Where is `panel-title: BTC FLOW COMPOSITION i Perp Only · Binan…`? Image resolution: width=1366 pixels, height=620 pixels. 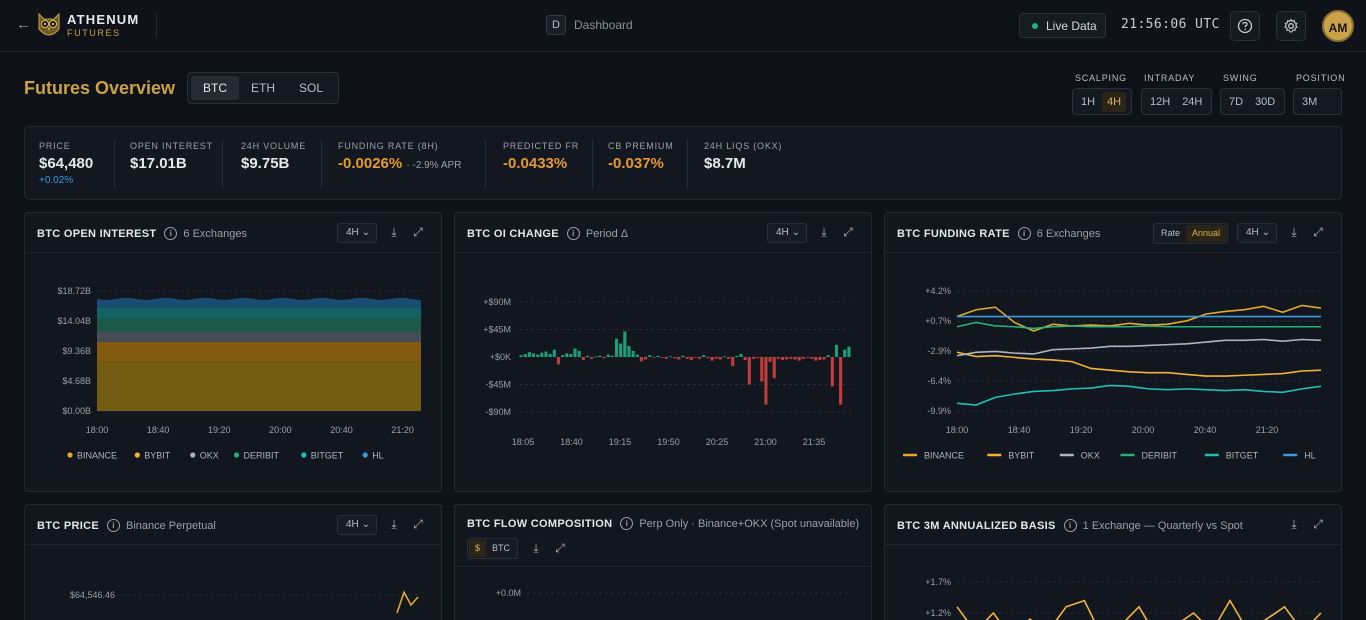 panel-title: BTC FLOW COMPOSITION i Perp Only · Binan… is located at coordinates (663, 523).